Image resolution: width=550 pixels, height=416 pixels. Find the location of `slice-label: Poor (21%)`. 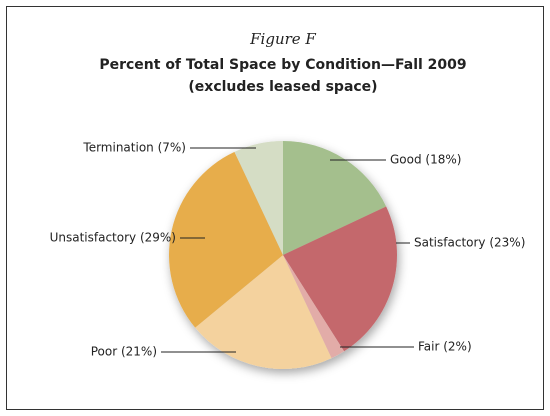

slice-label: Poor (21%) is located at coordinates (124, 352).